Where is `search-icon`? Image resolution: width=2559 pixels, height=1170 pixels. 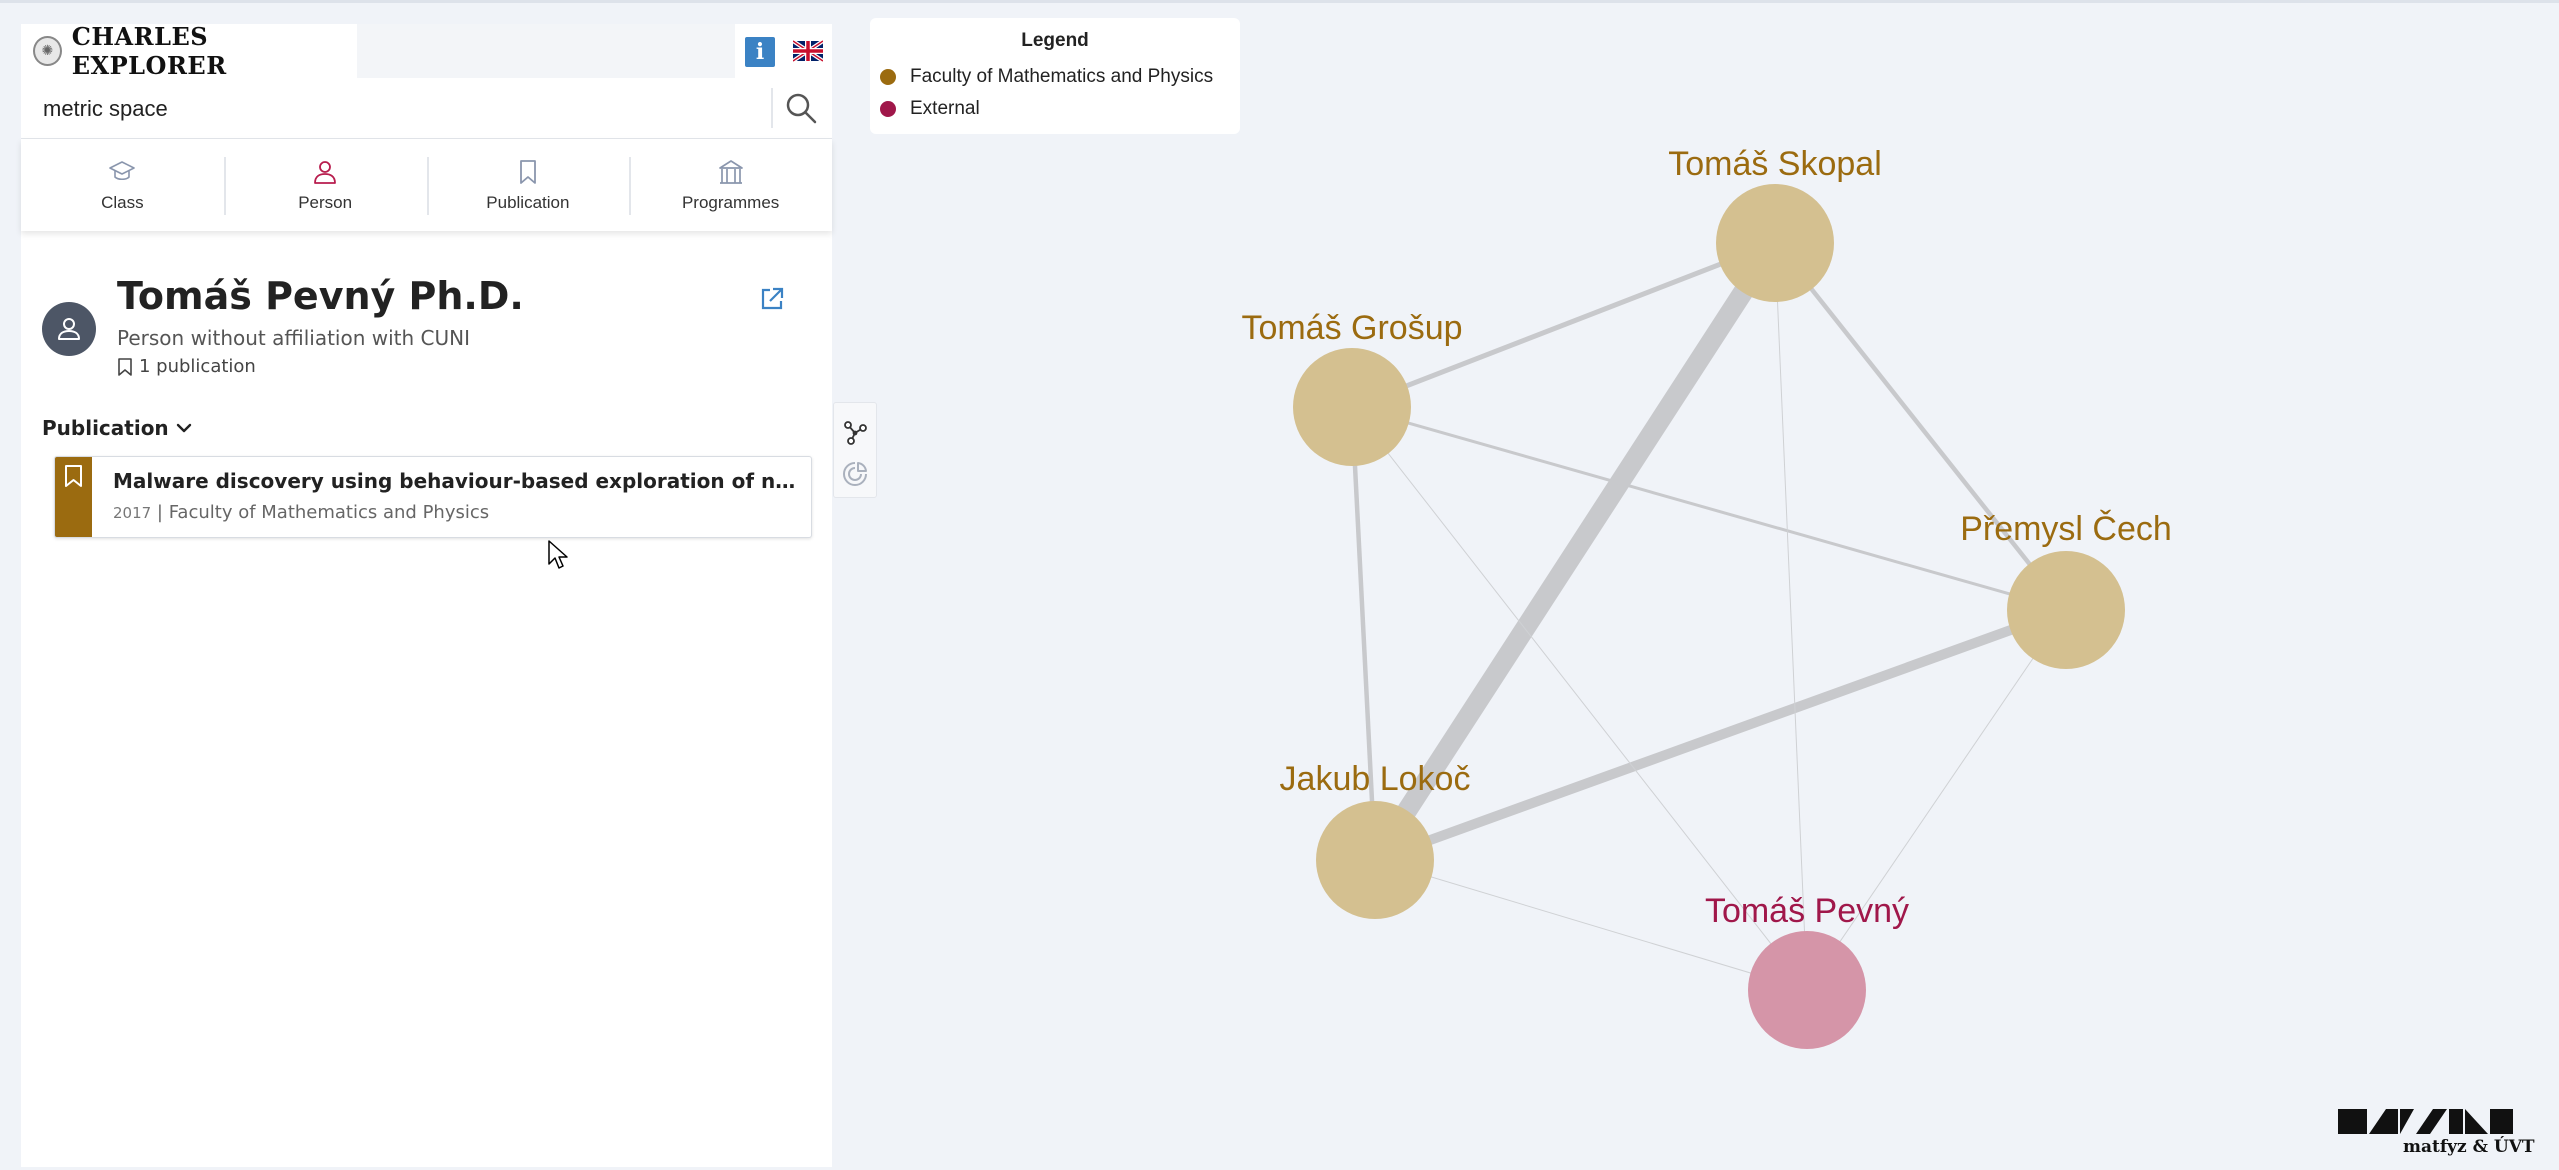 search-icon is located at coordinates (801, 108).